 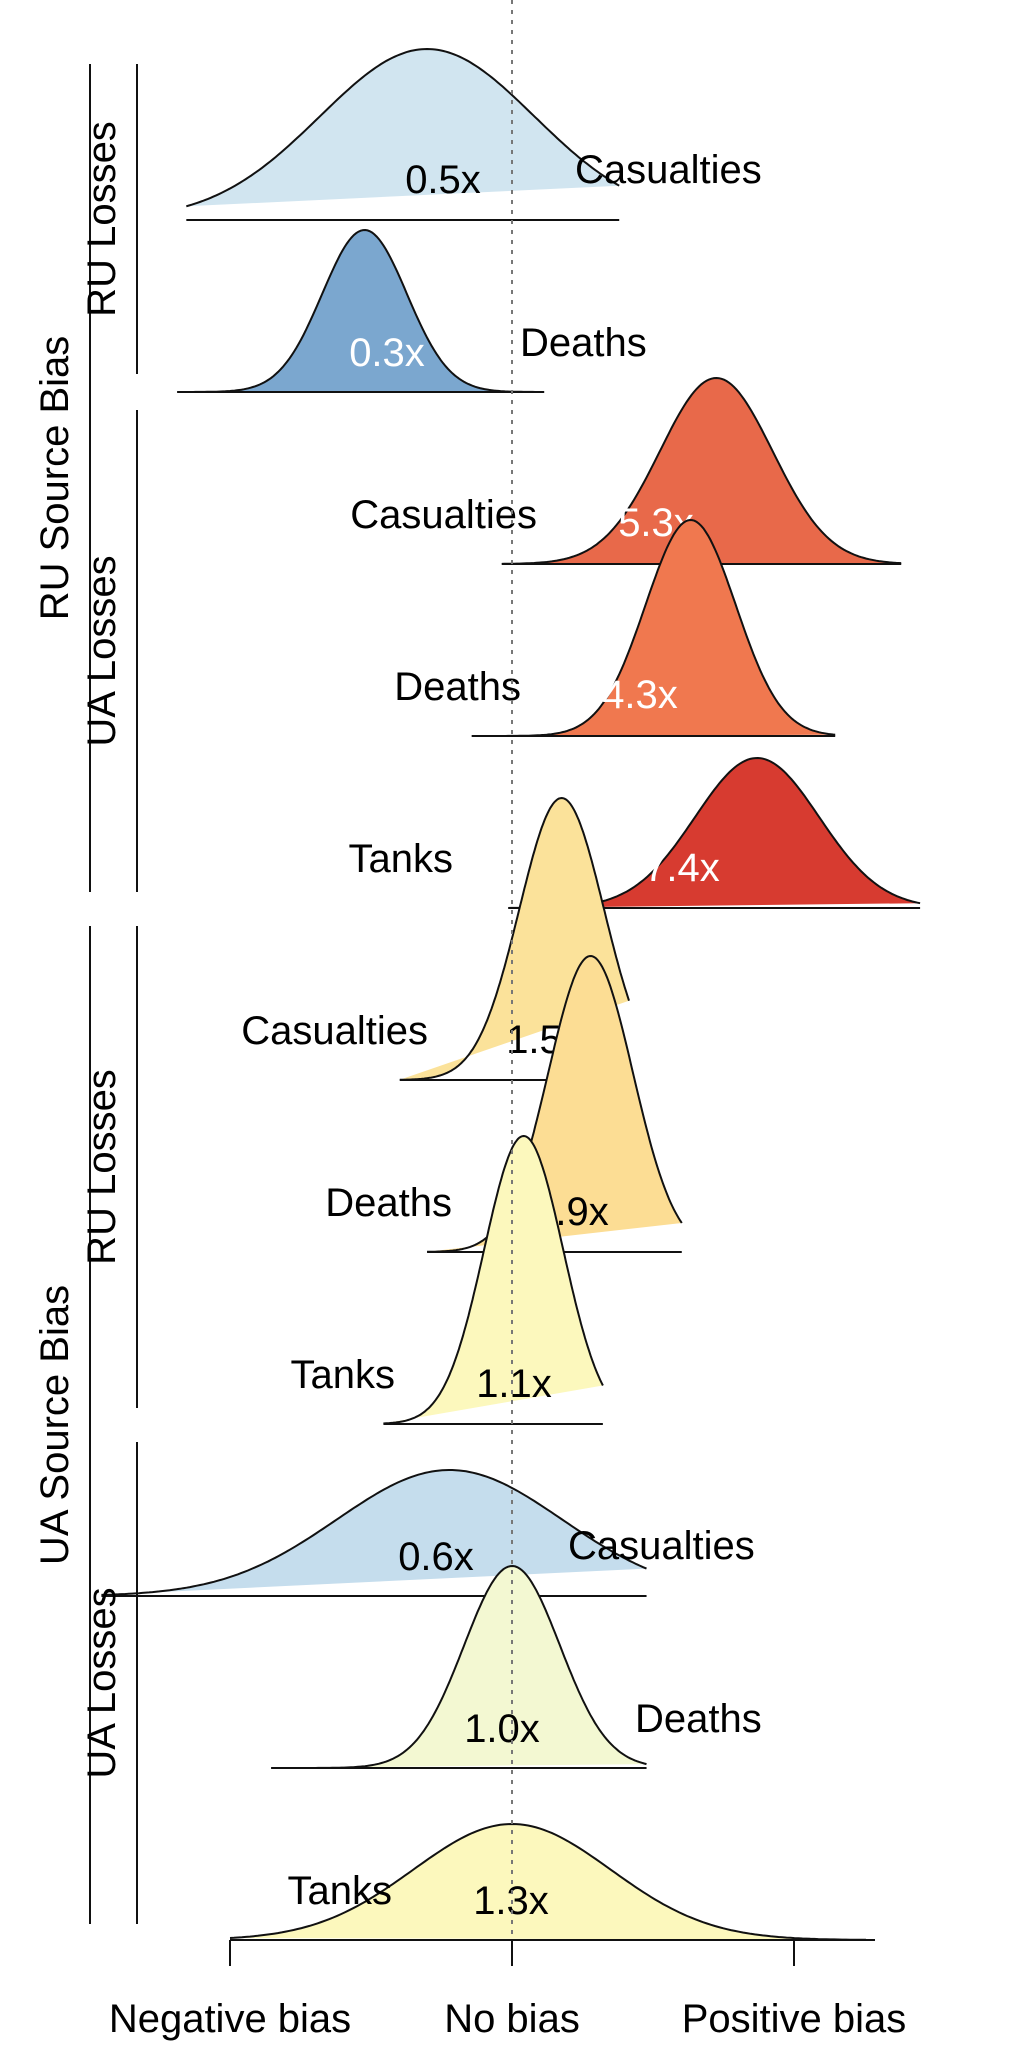 I want to click on value-label-ru_ua_deaths: 4.3x, so click(x=640, y=695).